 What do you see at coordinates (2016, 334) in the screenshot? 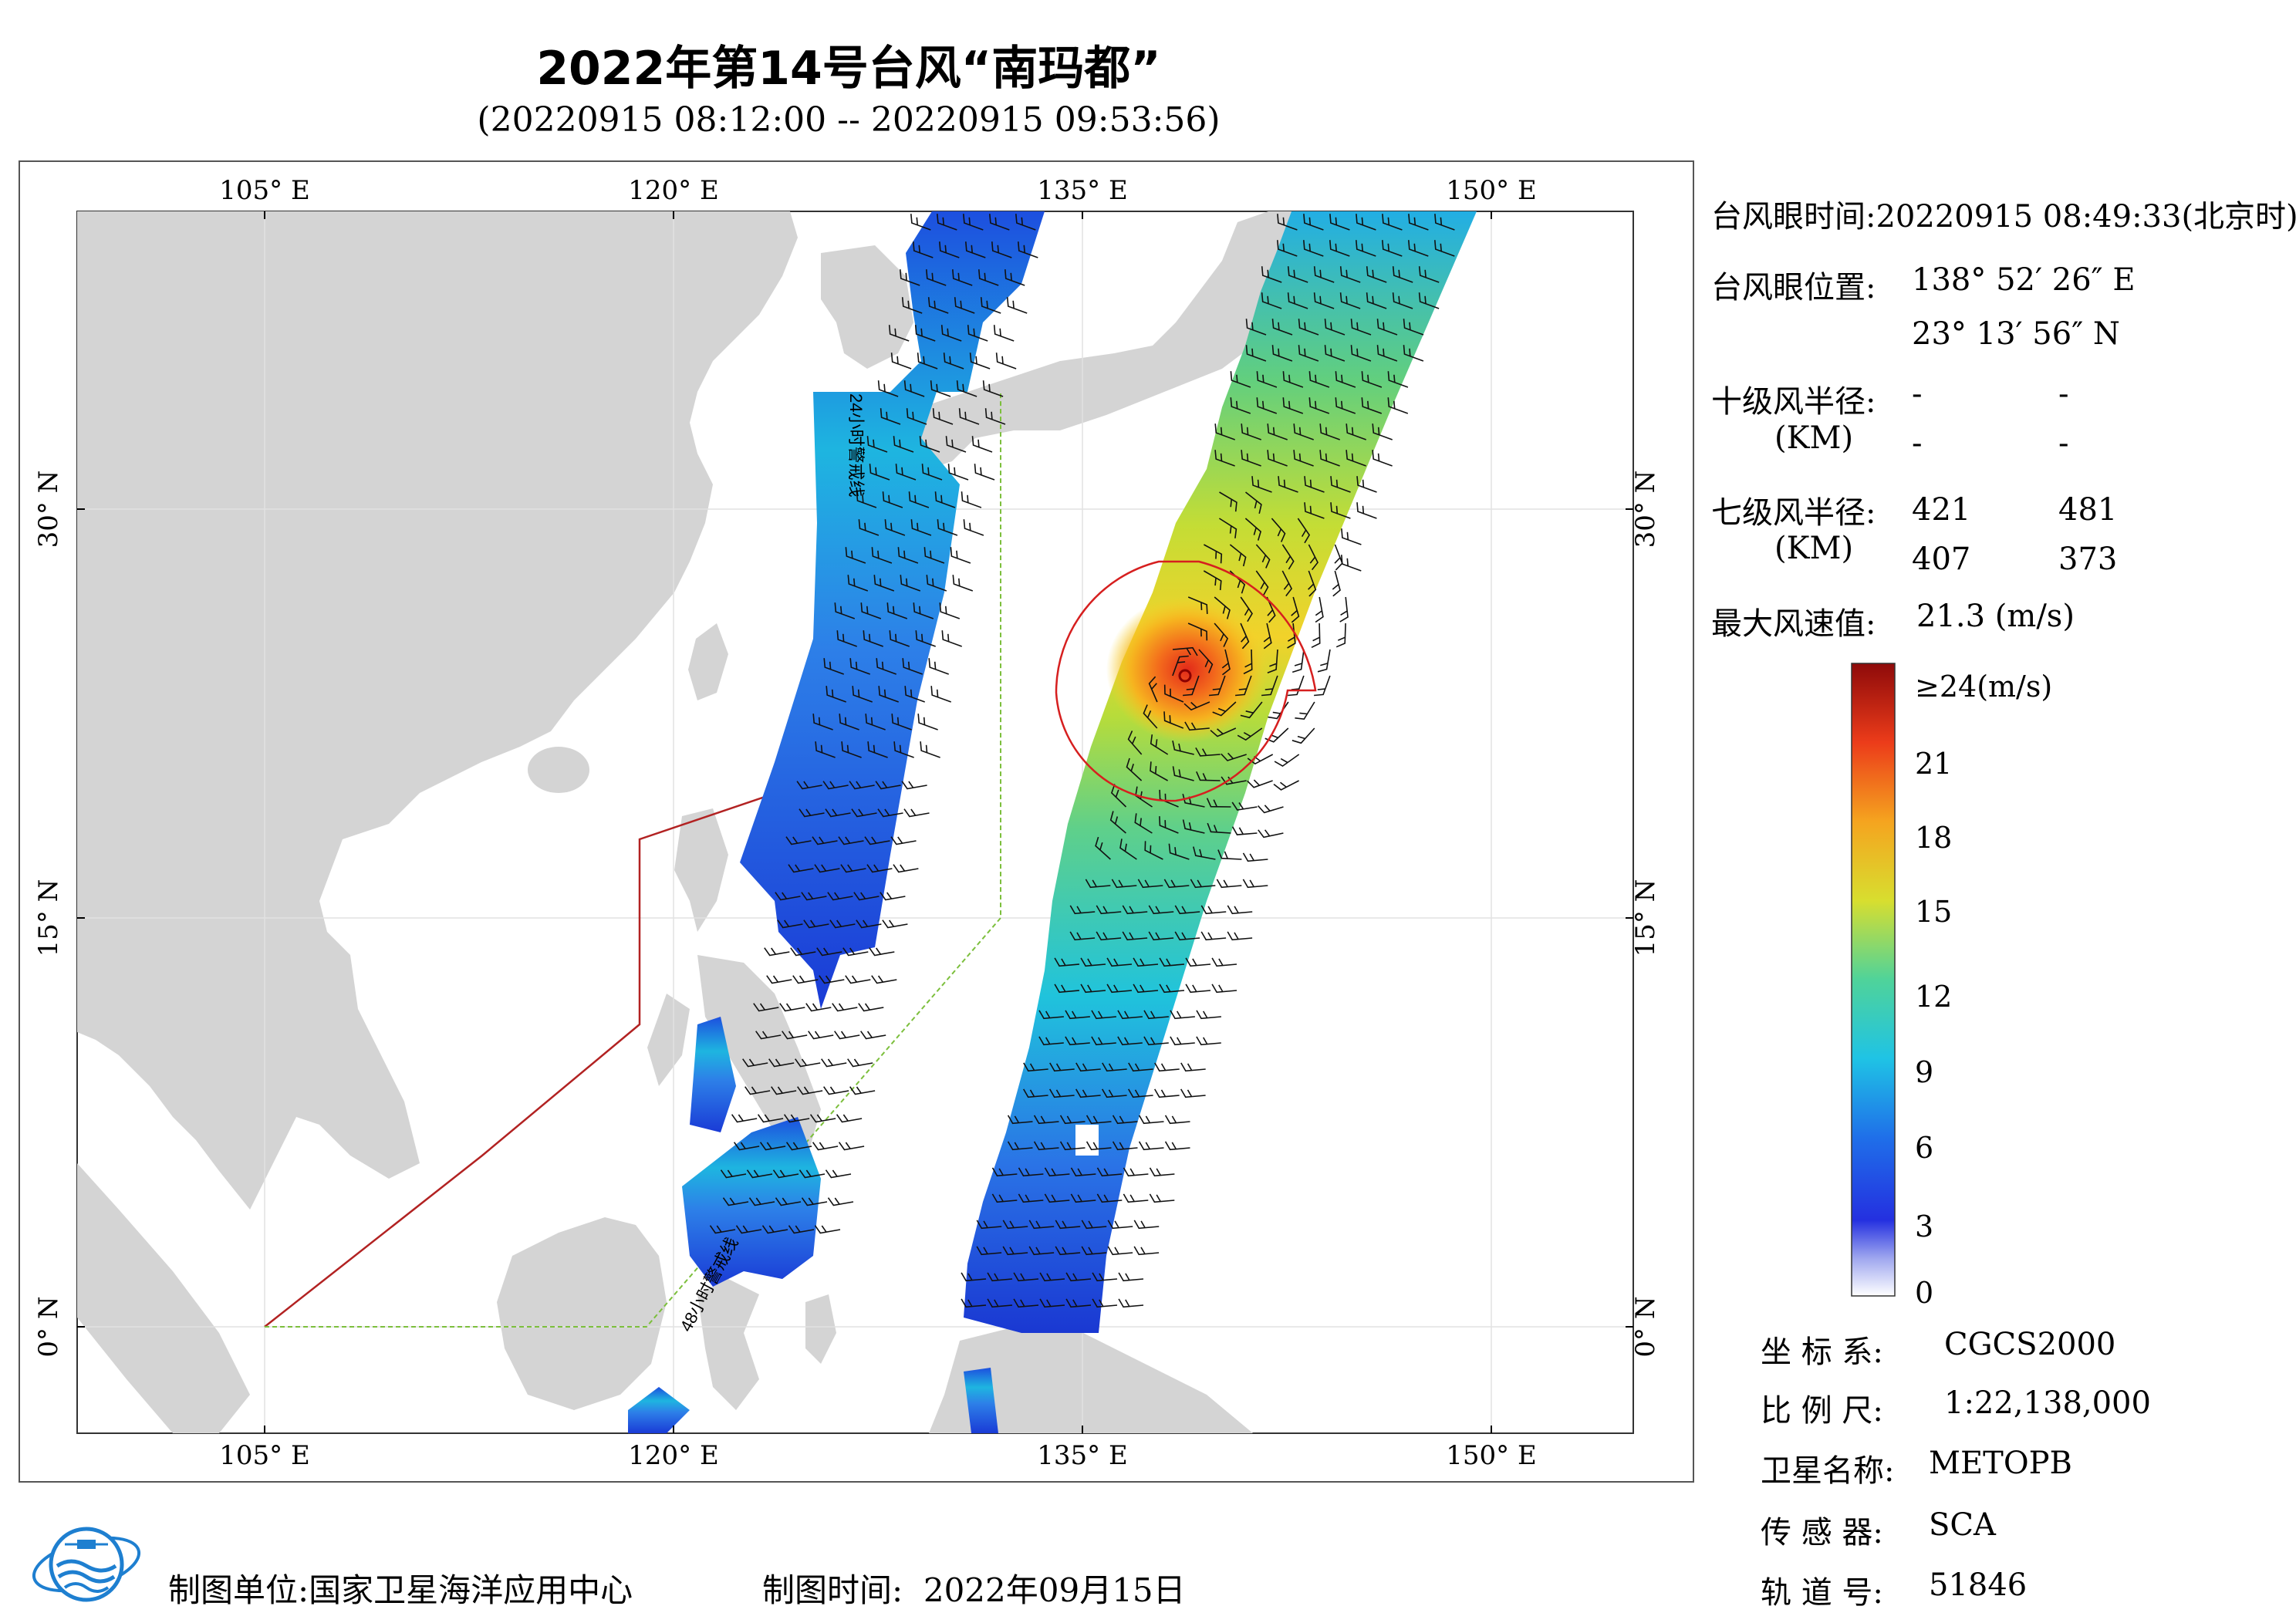
I see `eye-latitude: 23° 13′ 56″ N` at bounding box center [2016, 334].